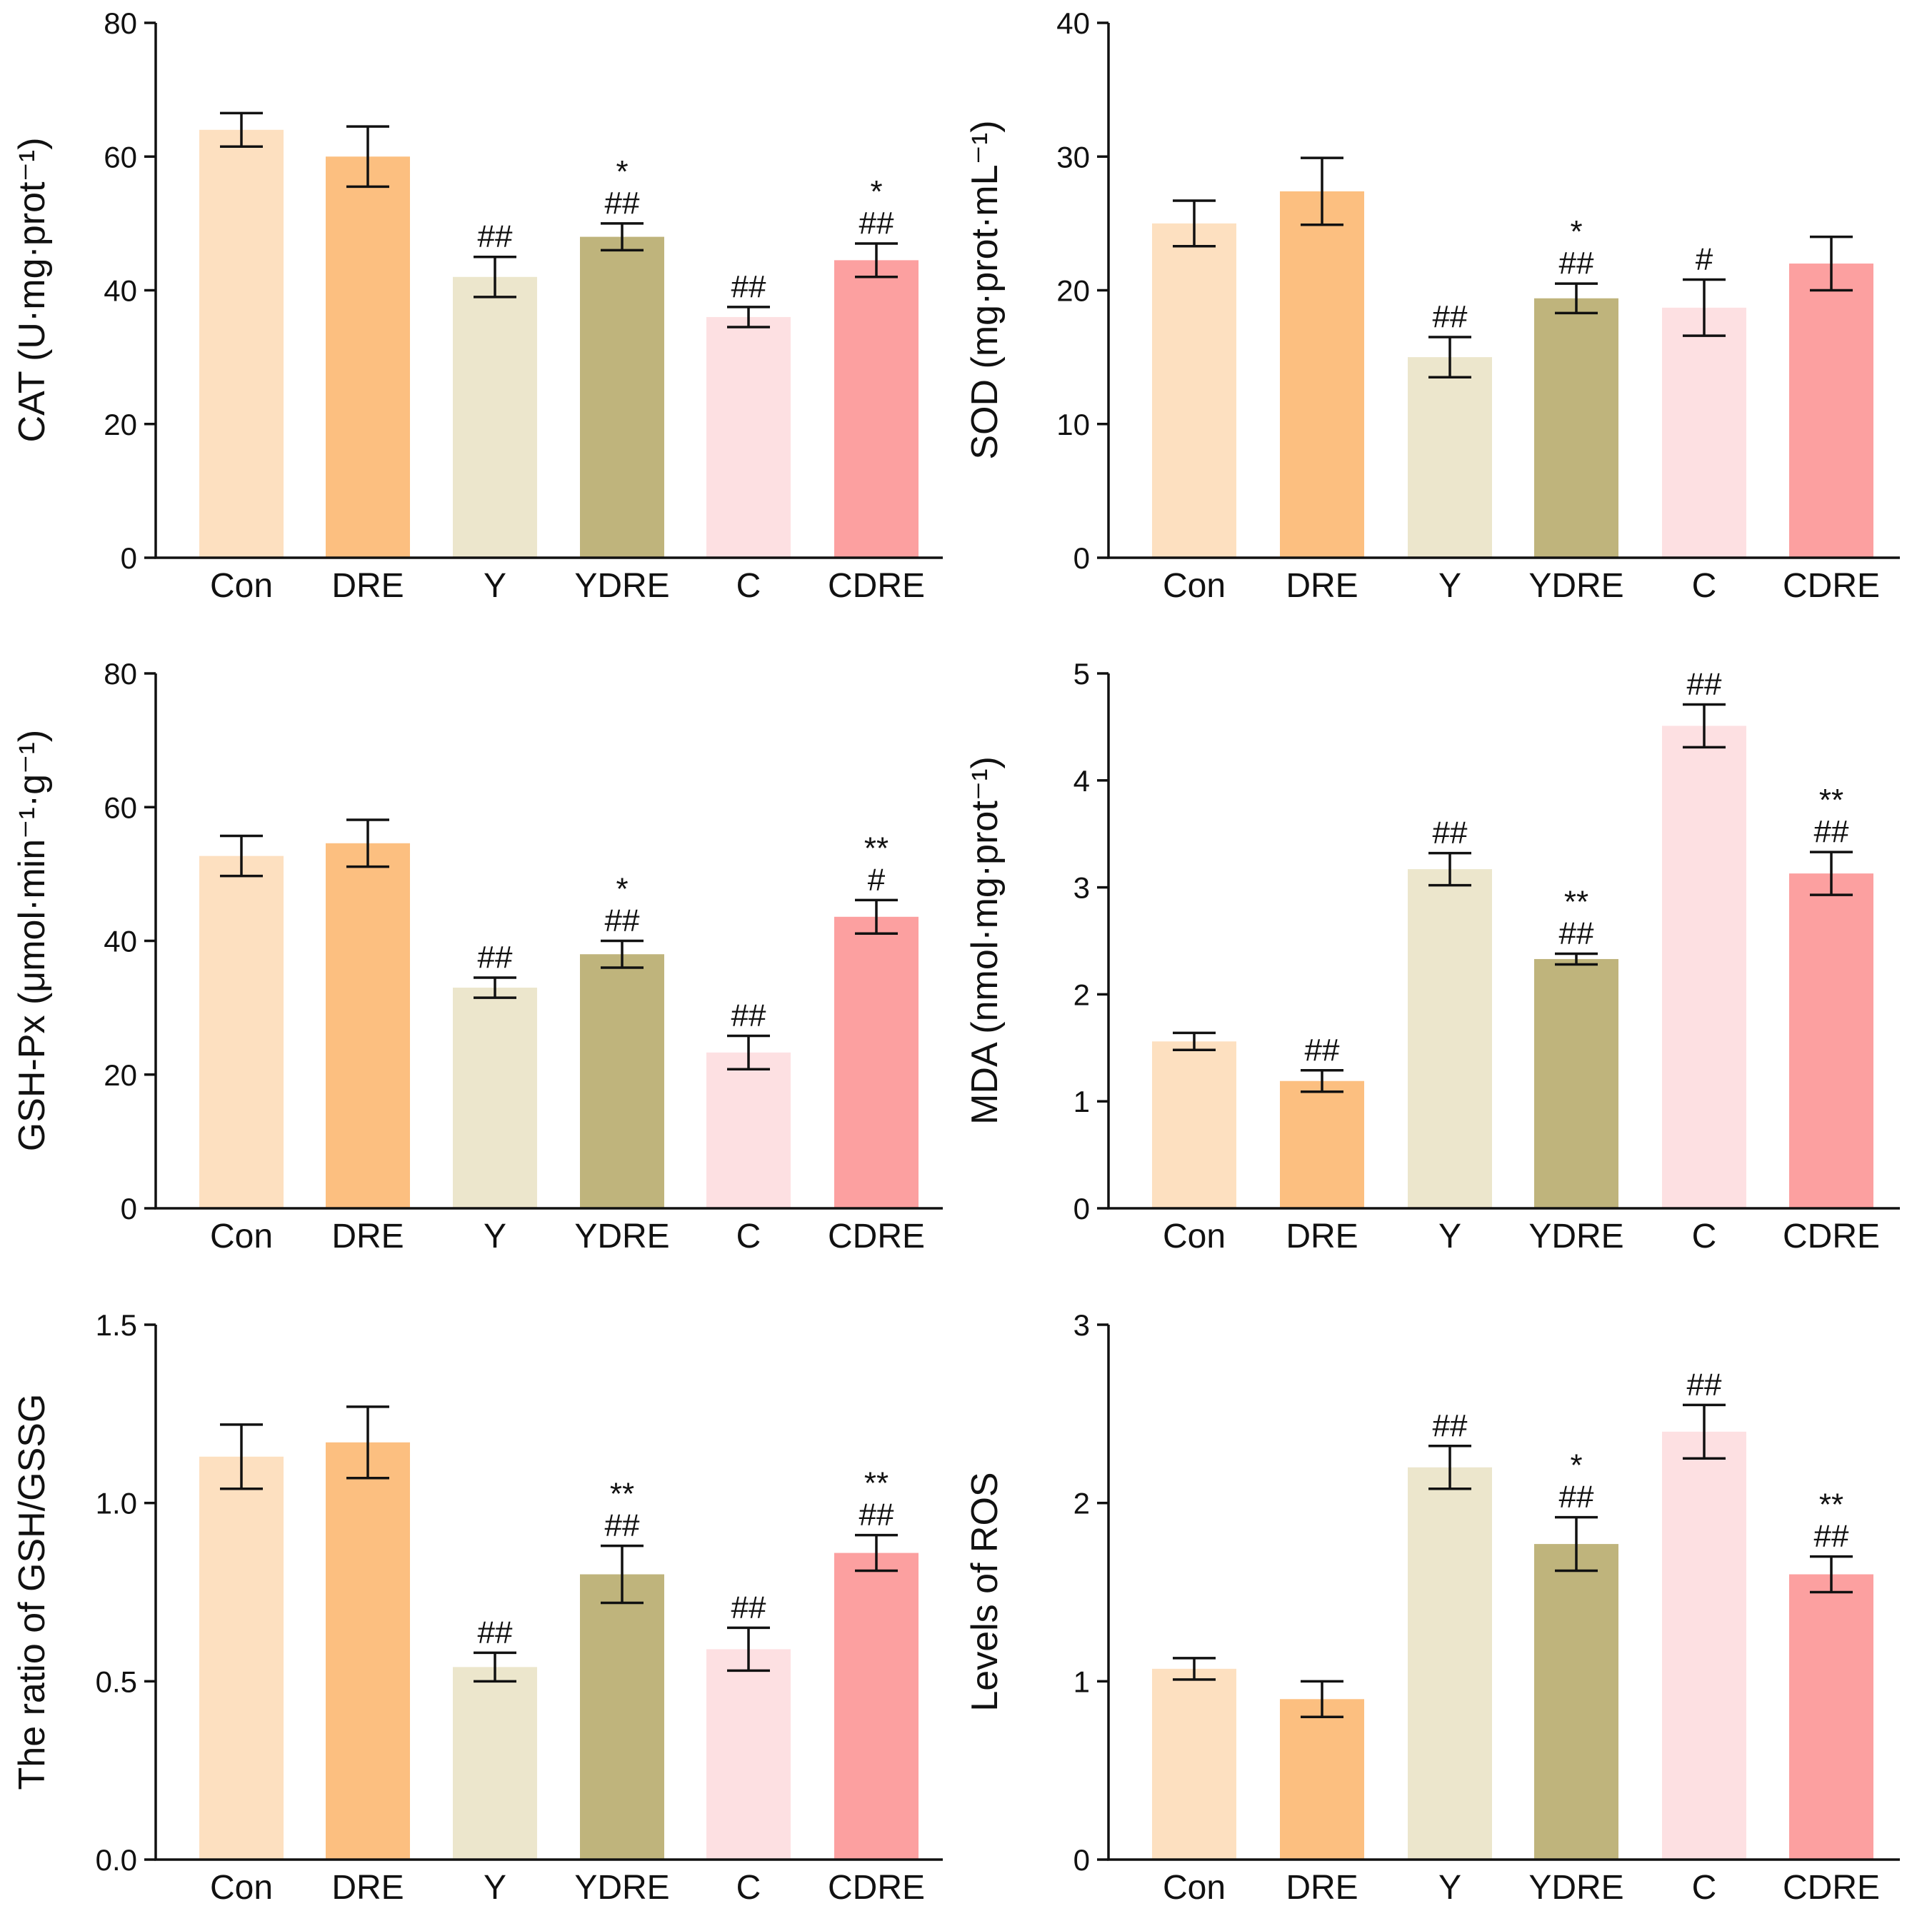 The height and width of the screenshot is (1926, 1932). I want to click on y-axis-title: Levels of ROS, so click(985, 1591).